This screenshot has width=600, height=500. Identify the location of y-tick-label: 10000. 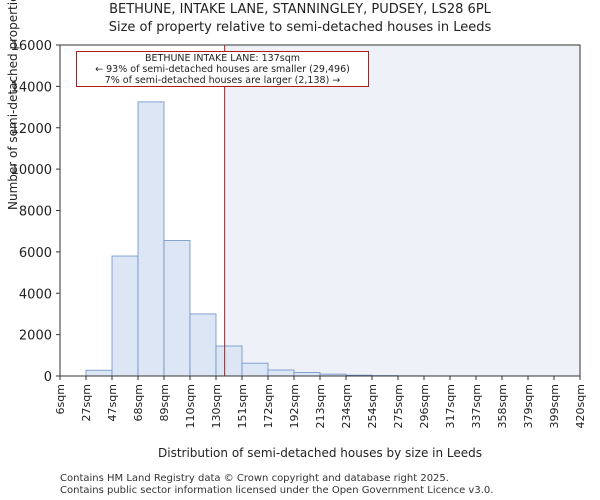
(31, 170).